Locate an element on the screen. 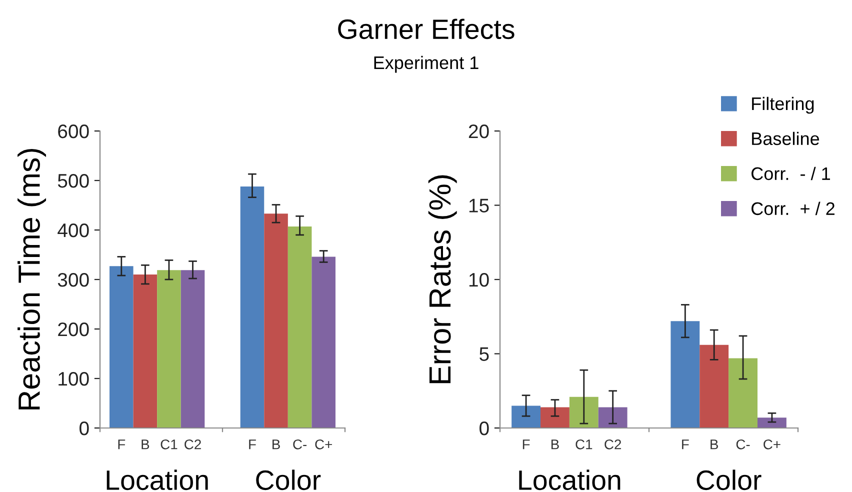 Image resolution: width=852 pixels, height=492 pixels. text: Experiment 1 is located at coordinates (426, 64).